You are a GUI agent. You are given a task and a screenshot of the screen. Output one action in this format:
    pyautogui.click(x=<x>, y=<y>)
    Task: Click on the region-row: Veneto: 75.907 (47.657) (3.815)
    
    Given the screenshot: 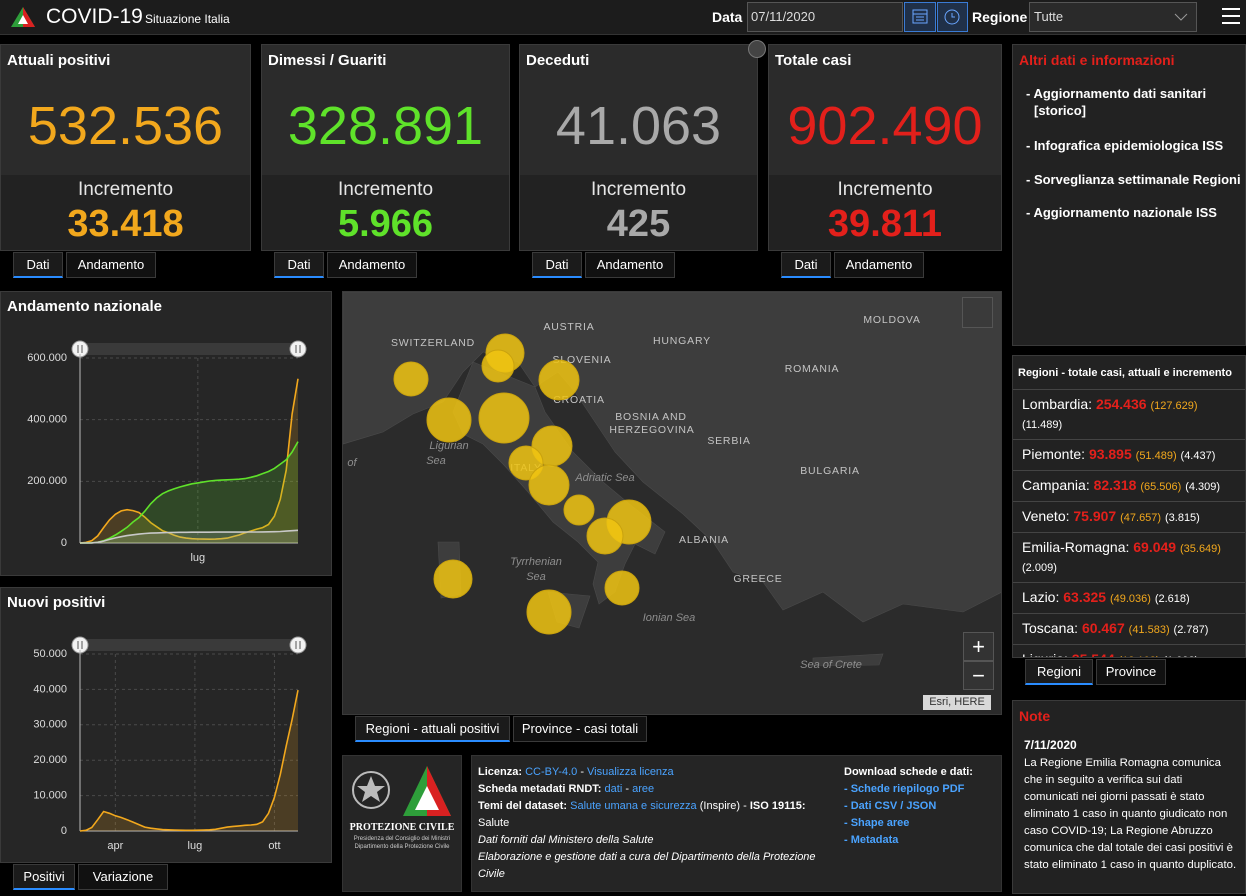 What is the action you would take?
    pyautogui.click(x=1129, y=517)
    